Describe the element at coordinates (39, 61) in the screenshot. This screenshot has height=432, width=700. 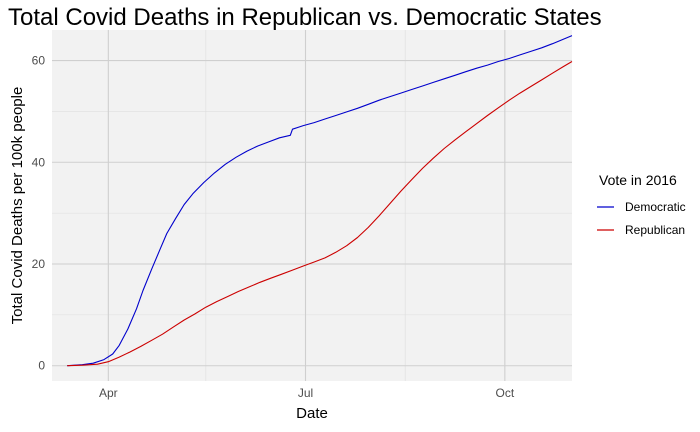
I see `y-tick-label: 60` at that location.